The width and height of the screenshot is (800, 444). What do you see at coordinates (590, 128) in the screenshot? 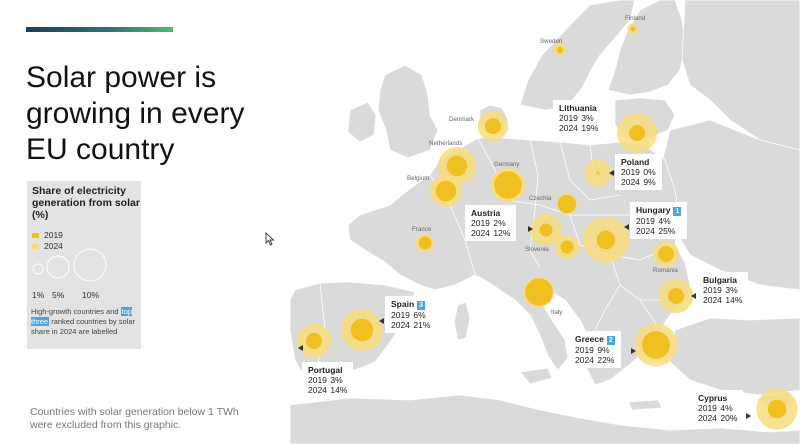
I see `value-2024: 19%` at bounding box center [590, 128].